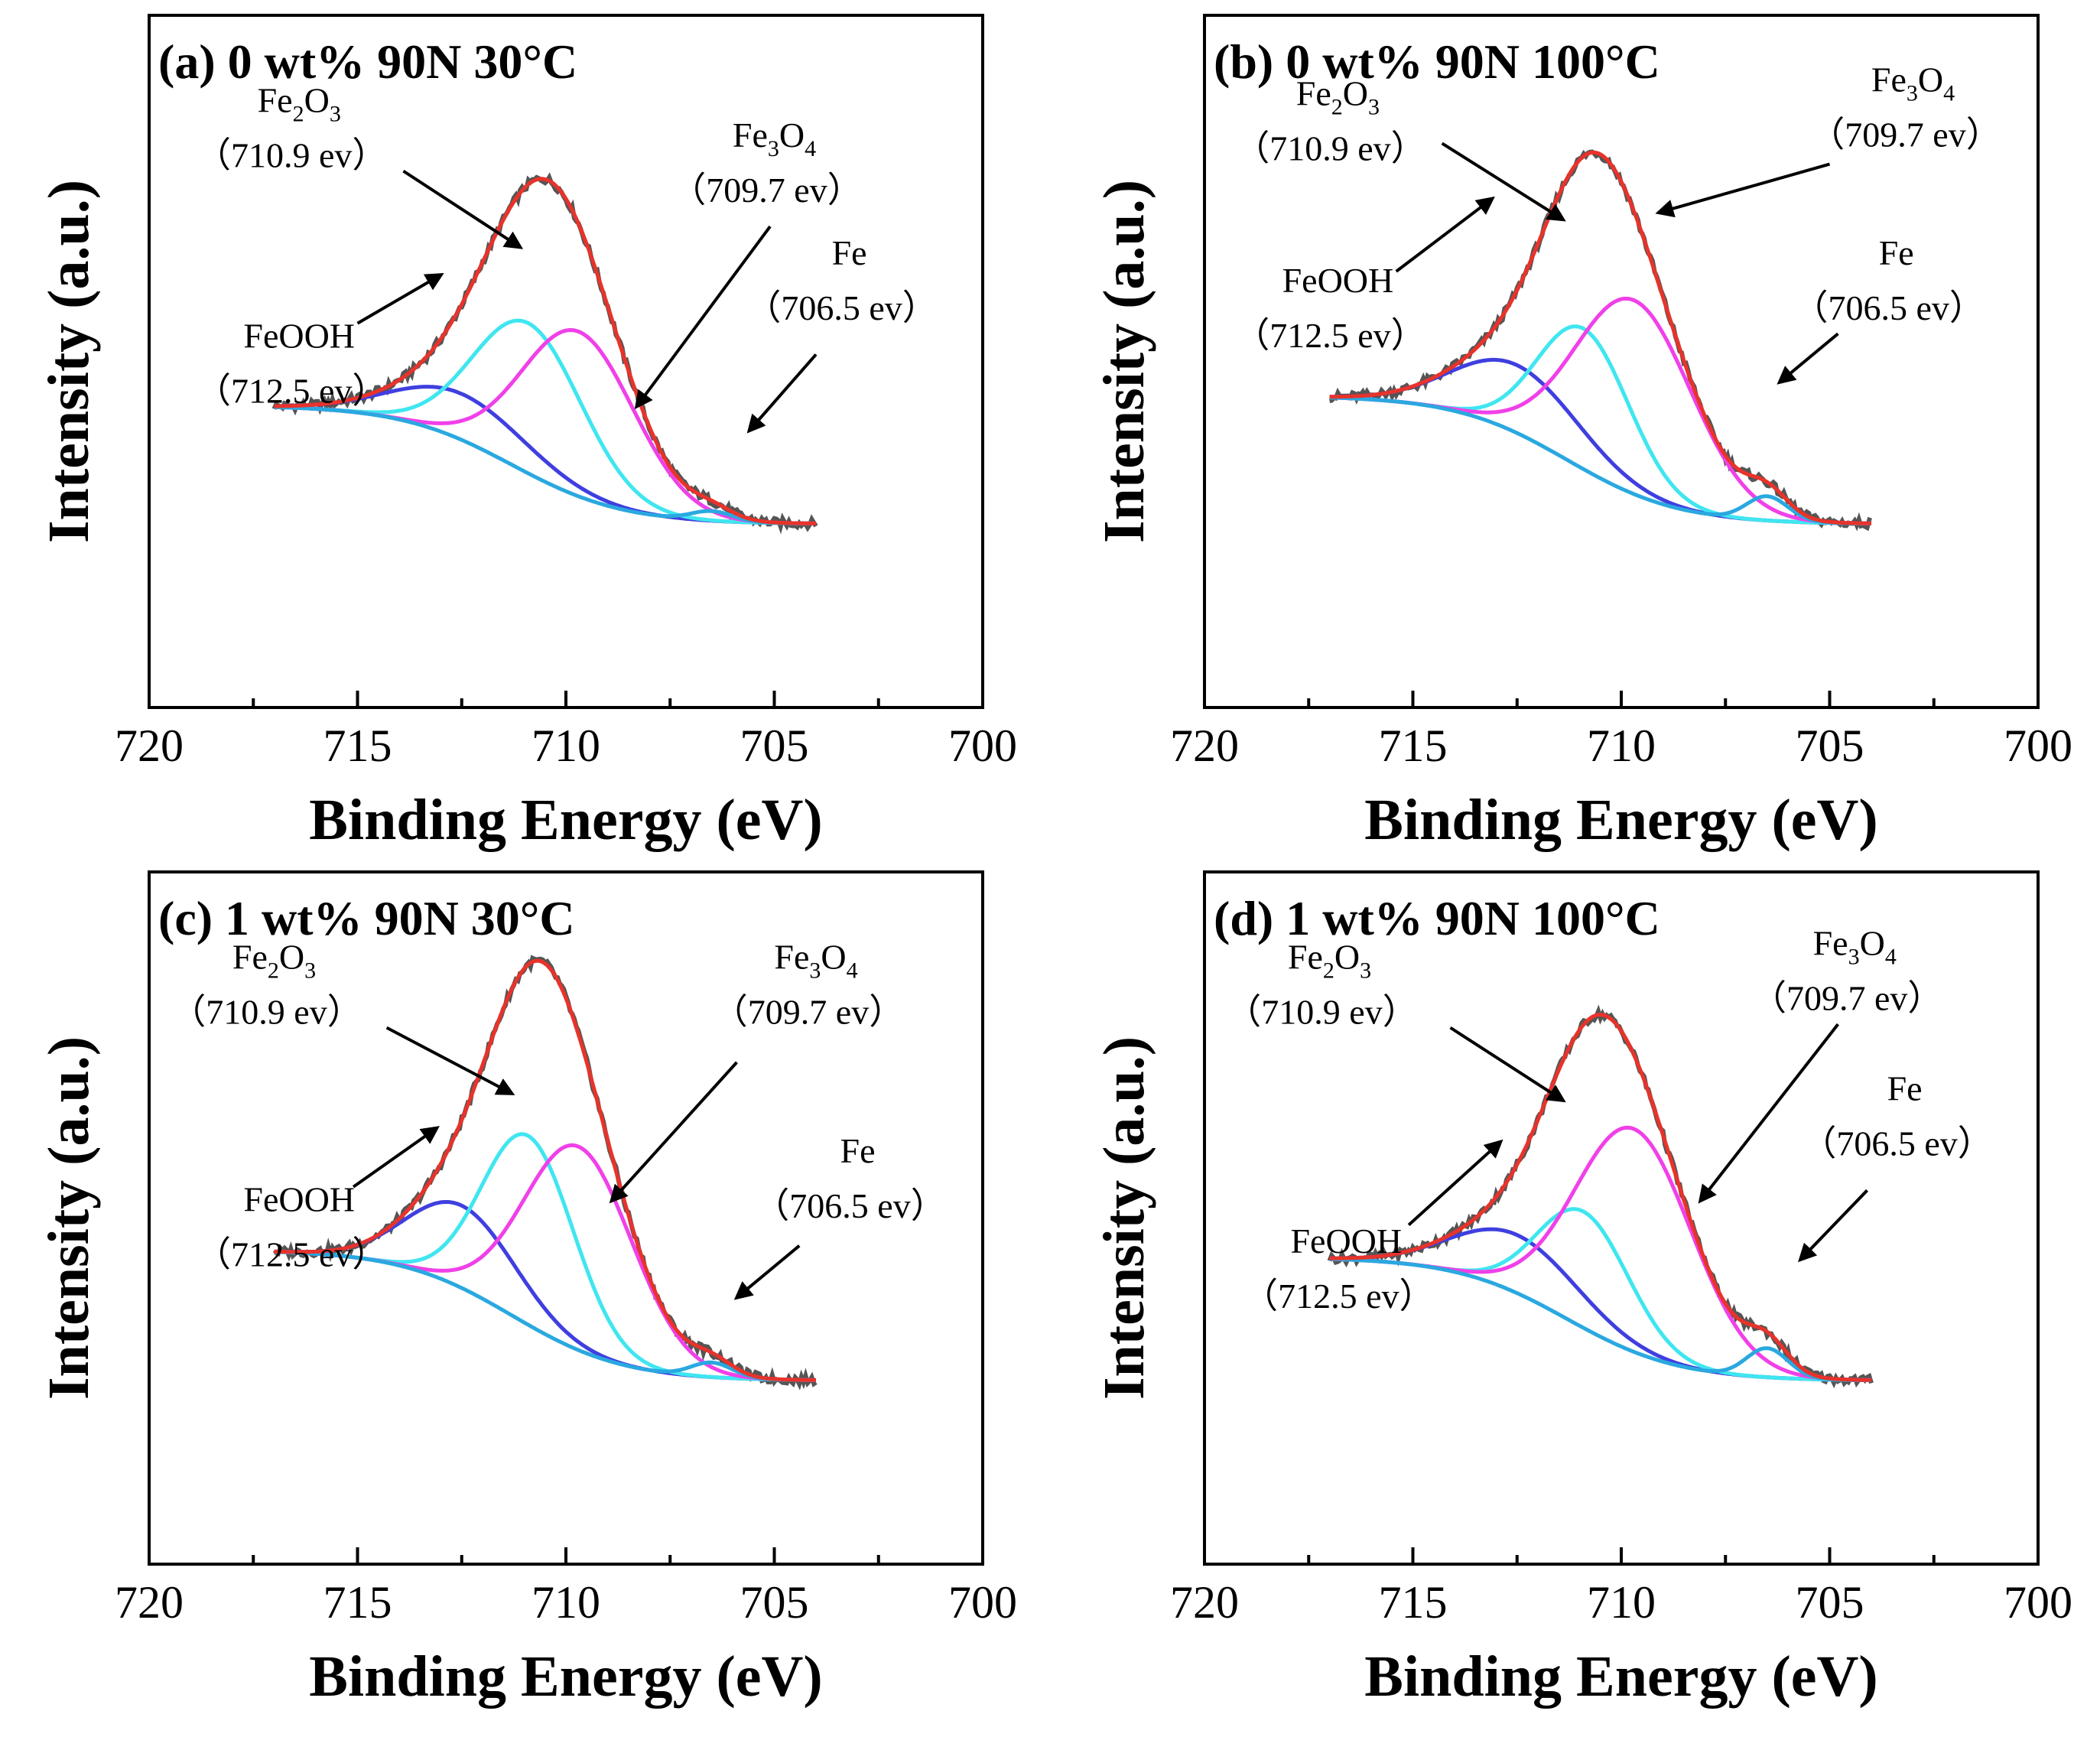 This screenshot has width=2100, height=1763. What do you see at coordinates (1437, 918) in the screenshot?
I see `panel-title: (d) 1 wt% 90N 100°C` at bounding box center [1437, 918].